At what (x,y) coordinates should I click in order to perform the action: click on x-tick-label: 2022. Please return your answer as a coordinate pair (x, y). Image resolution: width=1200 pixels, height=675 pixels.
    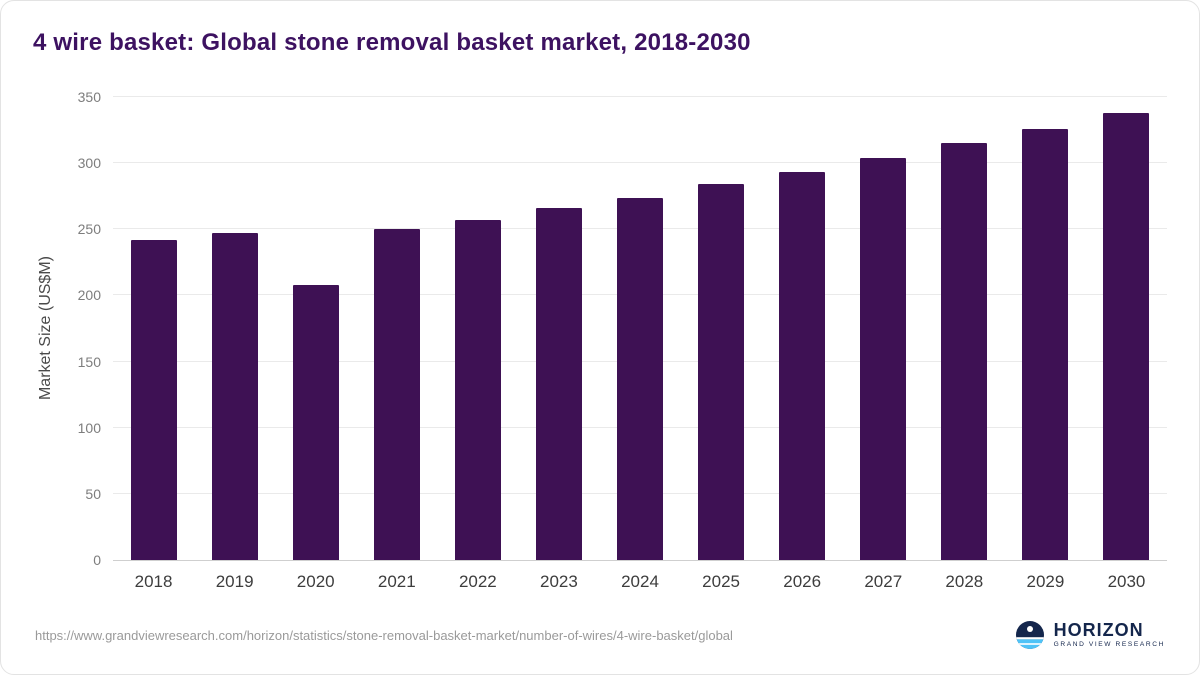
    Looking at the image, I should click on (477, 581).